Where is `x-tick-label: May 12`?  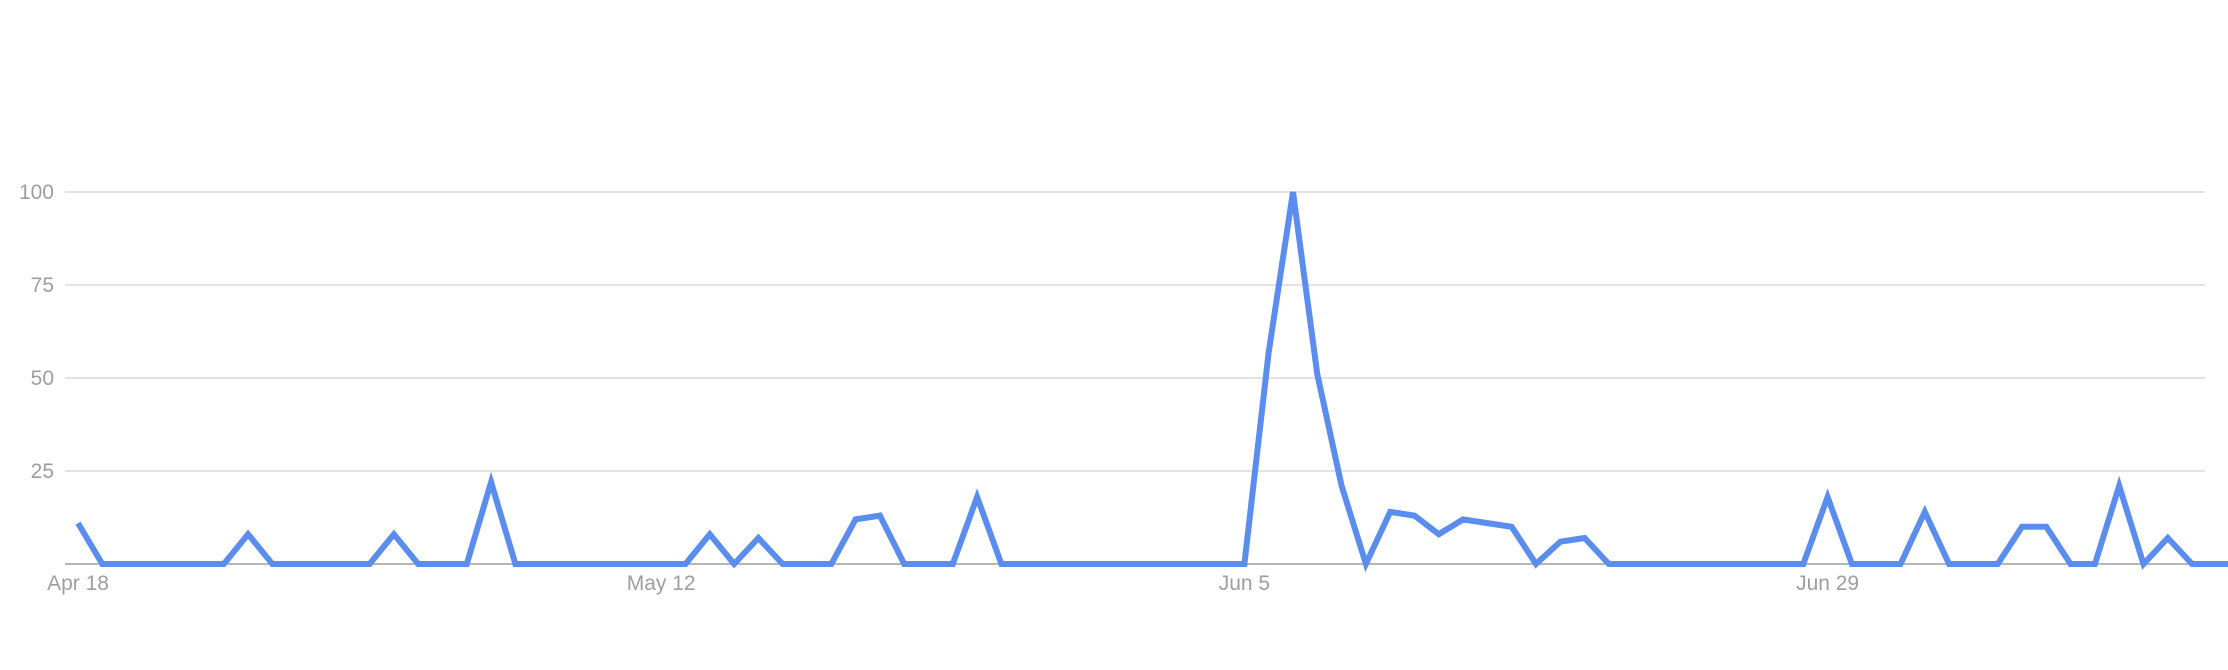 x-tick-label: May 12 is located at coordinates (661, 583).